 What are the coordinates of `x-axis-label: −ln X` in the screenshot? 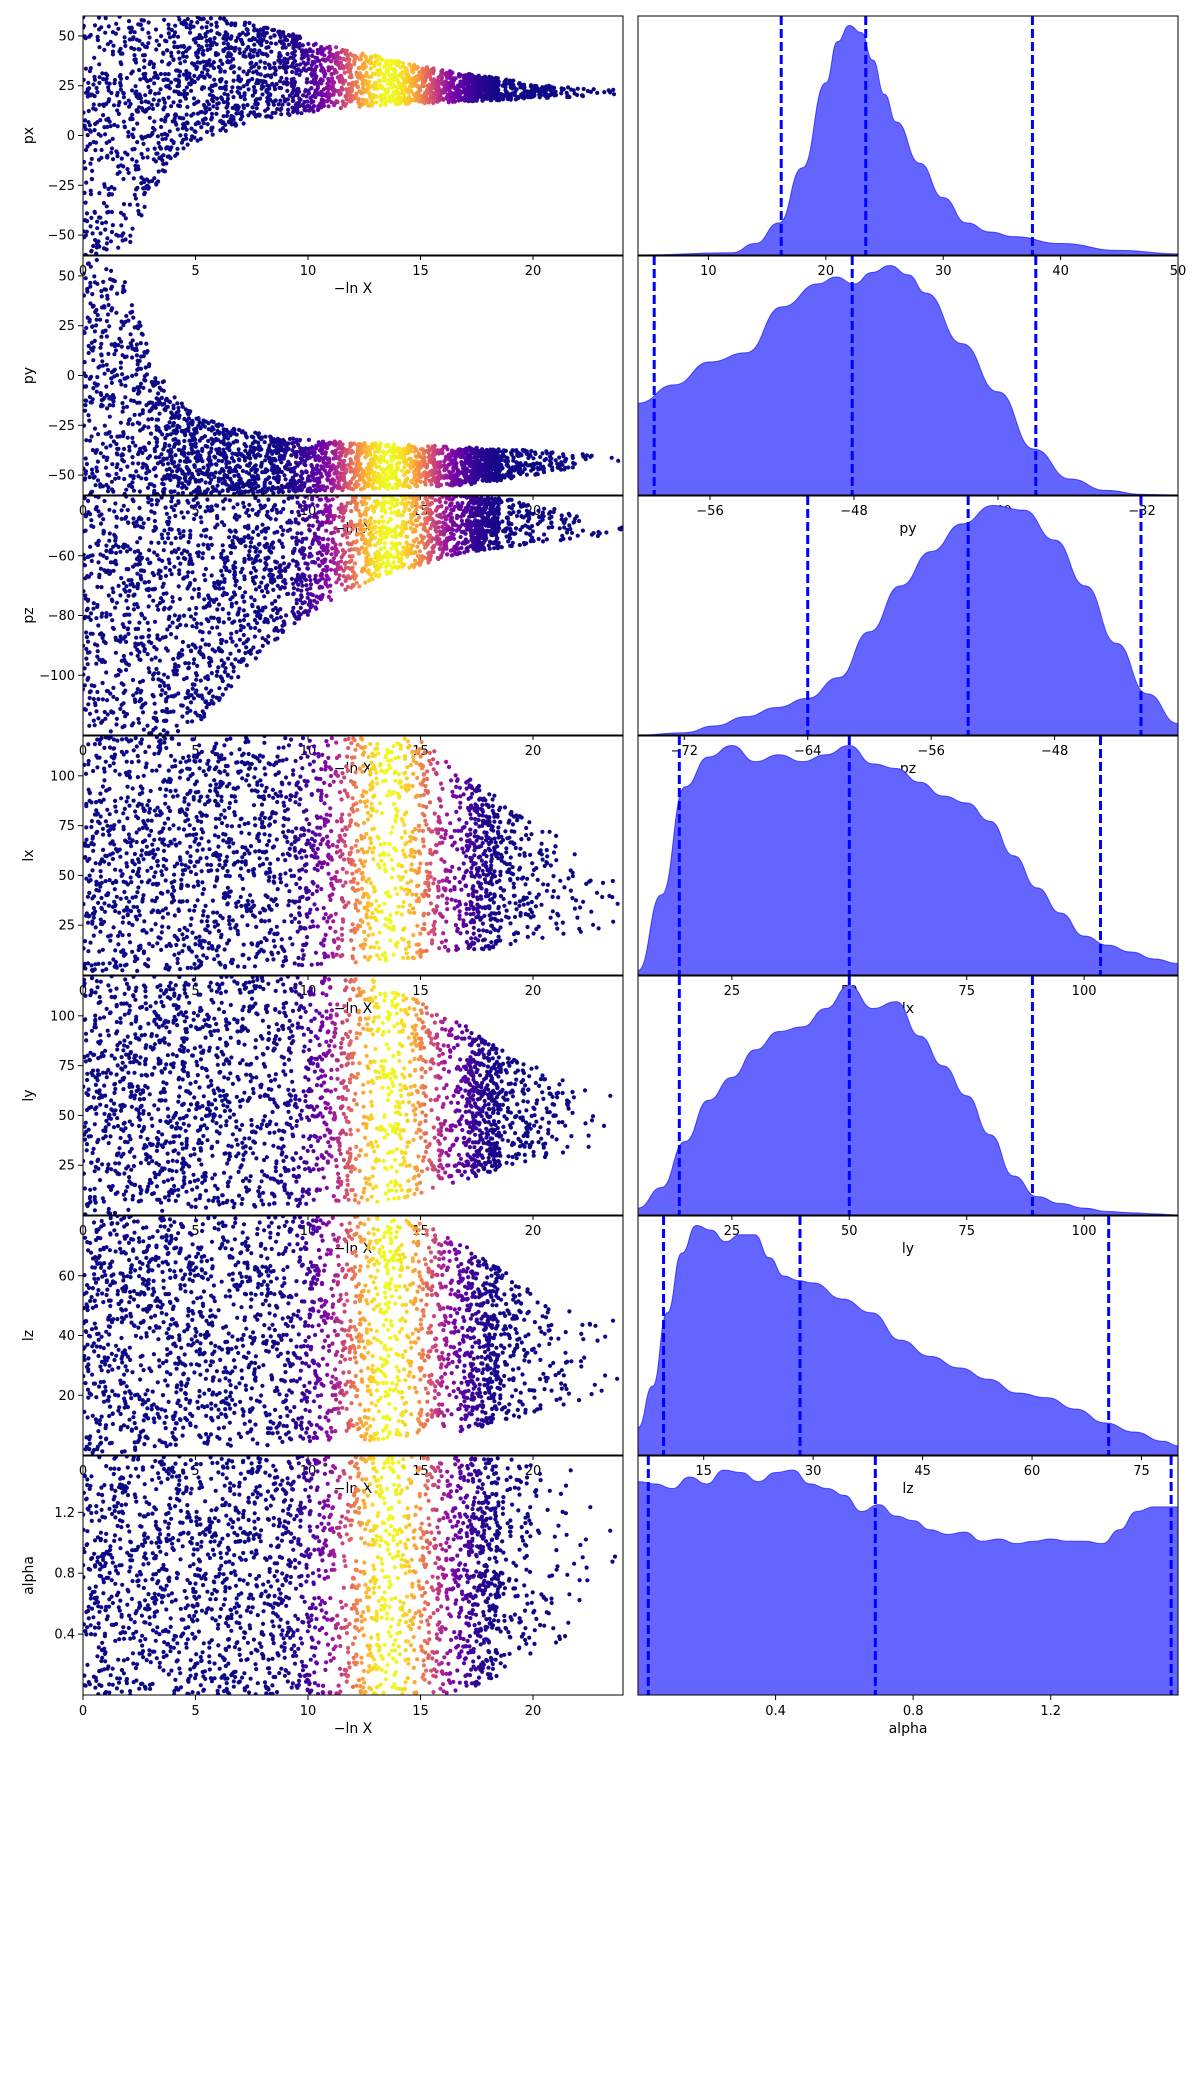 It's located at (353, 289).